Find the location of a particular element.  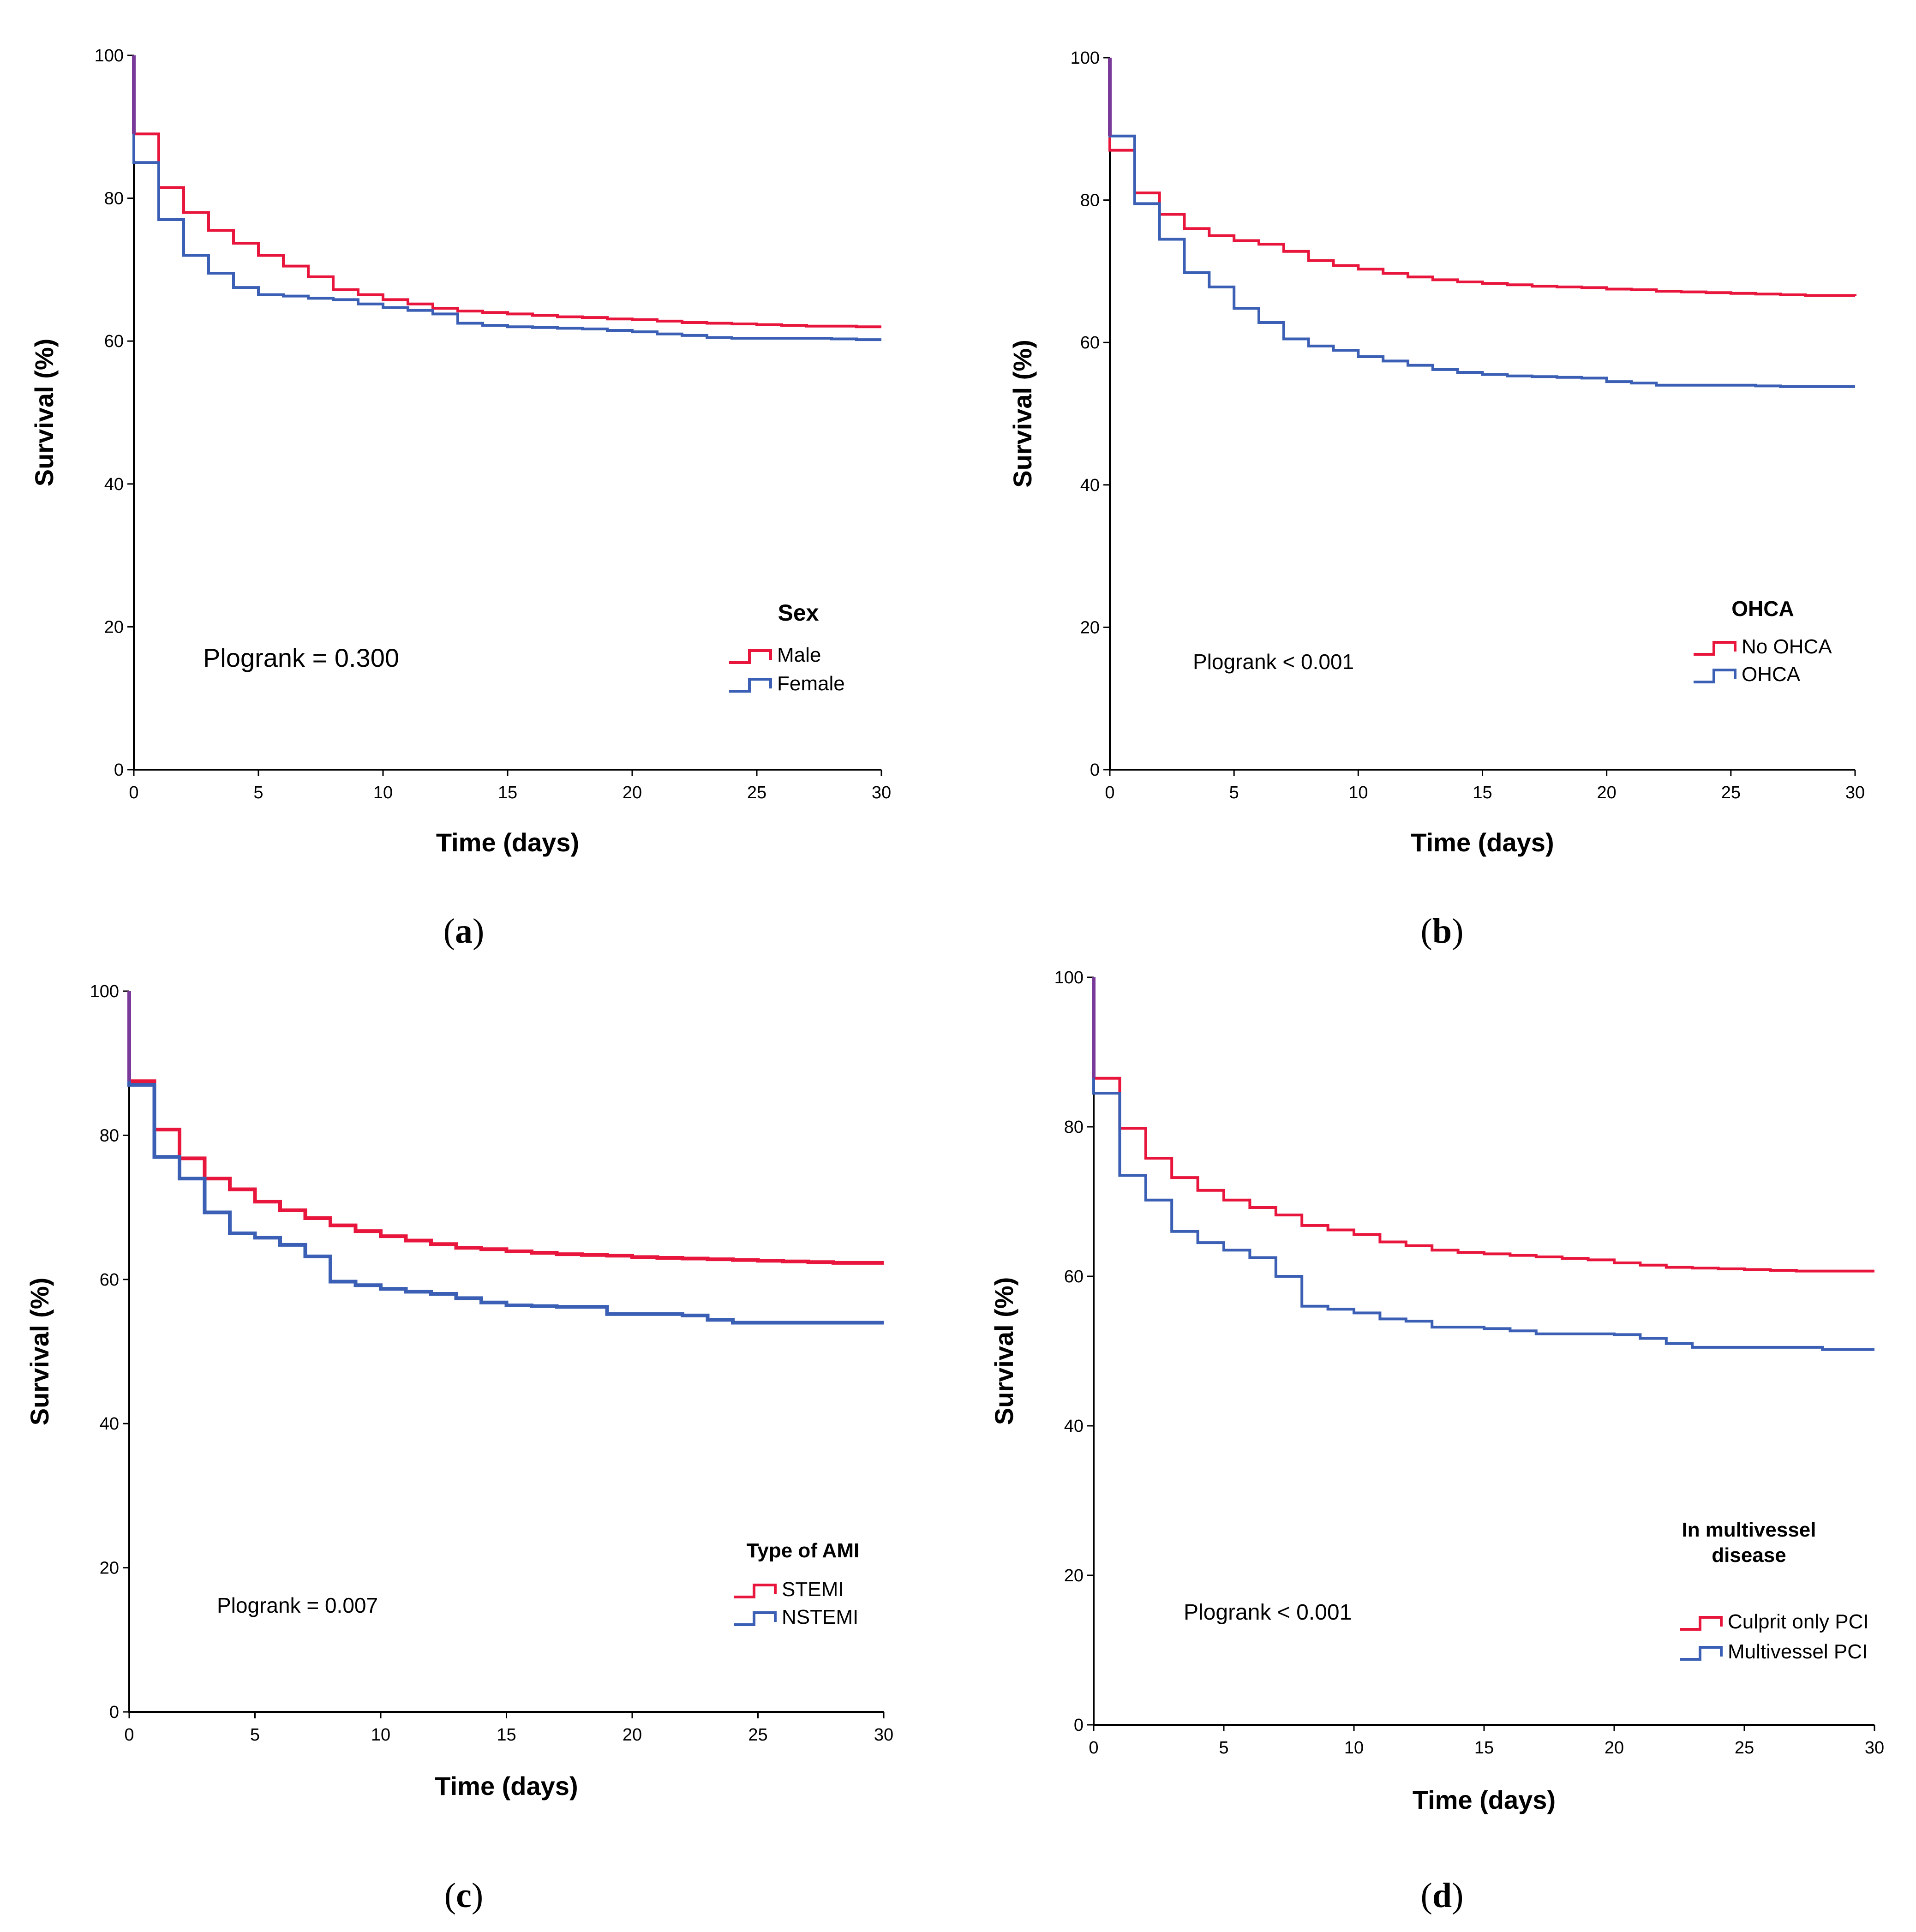

caption-c: (c) is located at coordinates (464, 1896).